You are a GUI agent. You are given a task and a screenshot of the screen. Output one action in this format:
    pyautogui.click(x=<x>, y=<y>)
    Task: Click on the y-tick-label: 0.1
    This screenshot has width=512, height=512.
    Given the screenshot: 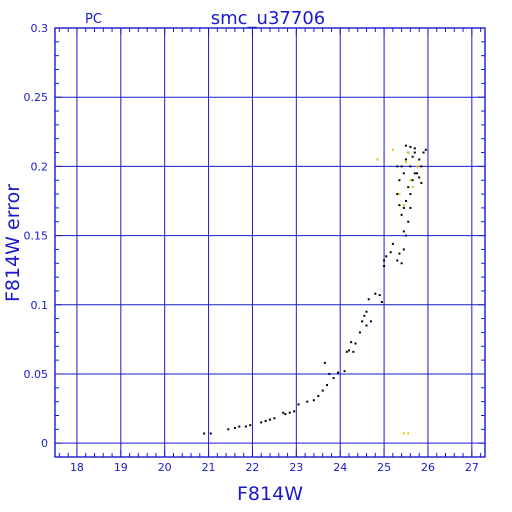 What is the action you would take?
    pyautogui.click(x=40, y=305)
    